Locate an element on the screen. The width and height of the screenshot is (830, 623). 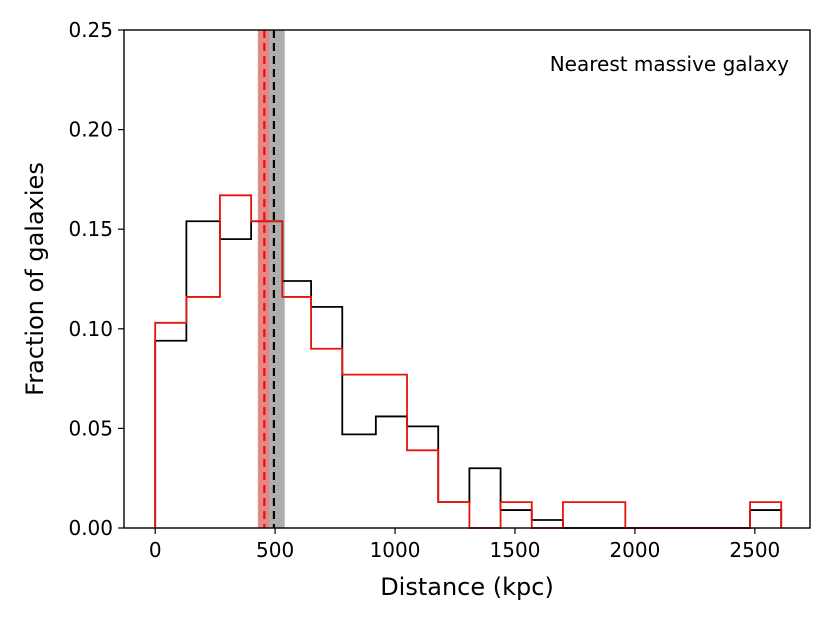
x-axis-ticks: 0 500 1000 1500 2000 2500 is located at coordinates (464, 545).